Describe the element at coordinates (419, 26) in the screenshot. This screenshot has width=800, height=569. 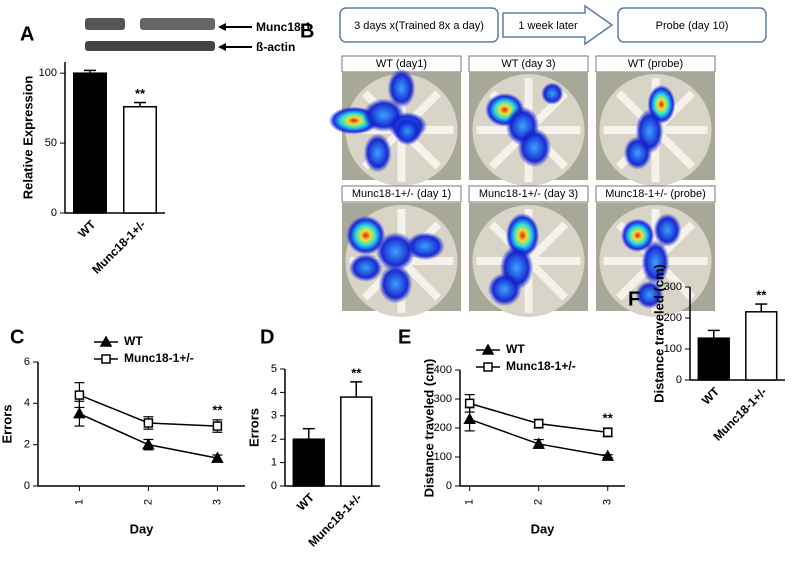
I see `step: 3 days x(Trained 8x a day)` at that location.